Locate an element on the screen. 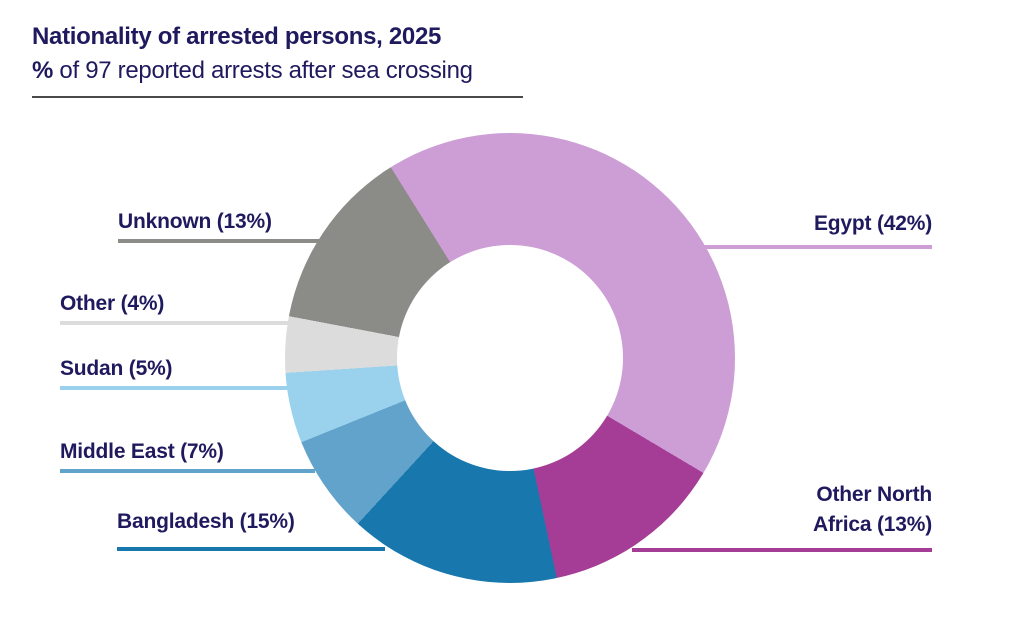  segment-label-egypt: Egypt (42%) is located at coordinates (817, 230).